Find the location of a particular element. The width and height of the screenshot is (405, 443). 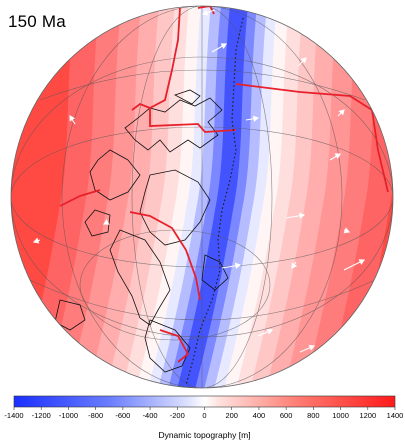

colorbar-tick-label: -800 is located at coordinates (95, 415).